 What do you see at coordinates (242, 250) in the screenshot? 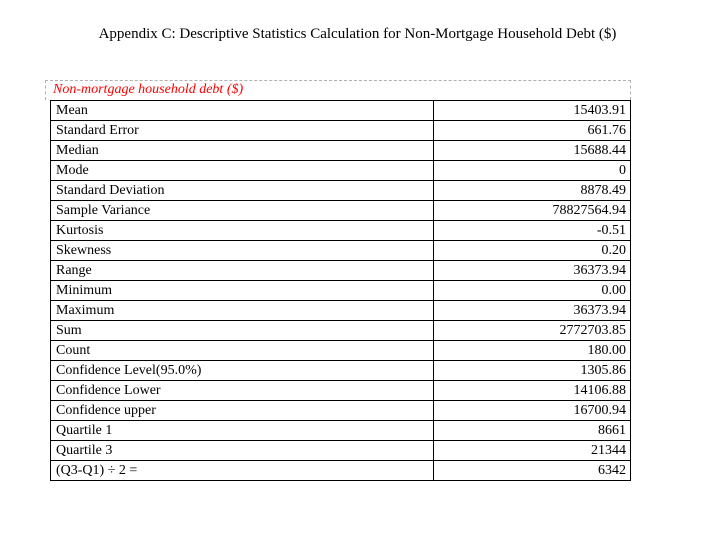
I see `stat-label: Skewness` at bounding box center [242, 250].